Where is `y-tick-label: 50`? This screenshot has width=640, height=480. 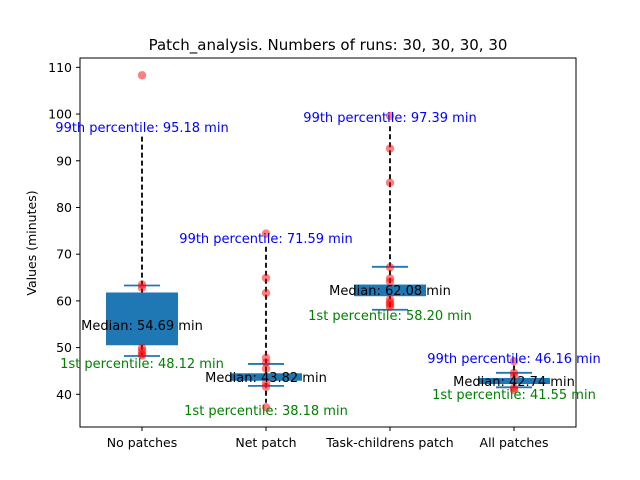 y-tick-label: 50 is located at coordinates (64, 347).